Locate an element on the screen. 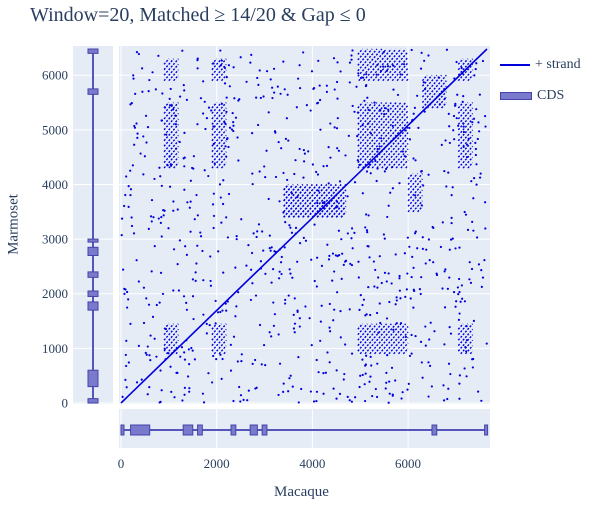  legend-item-cds: CDS is located at coordinates (532, 96).